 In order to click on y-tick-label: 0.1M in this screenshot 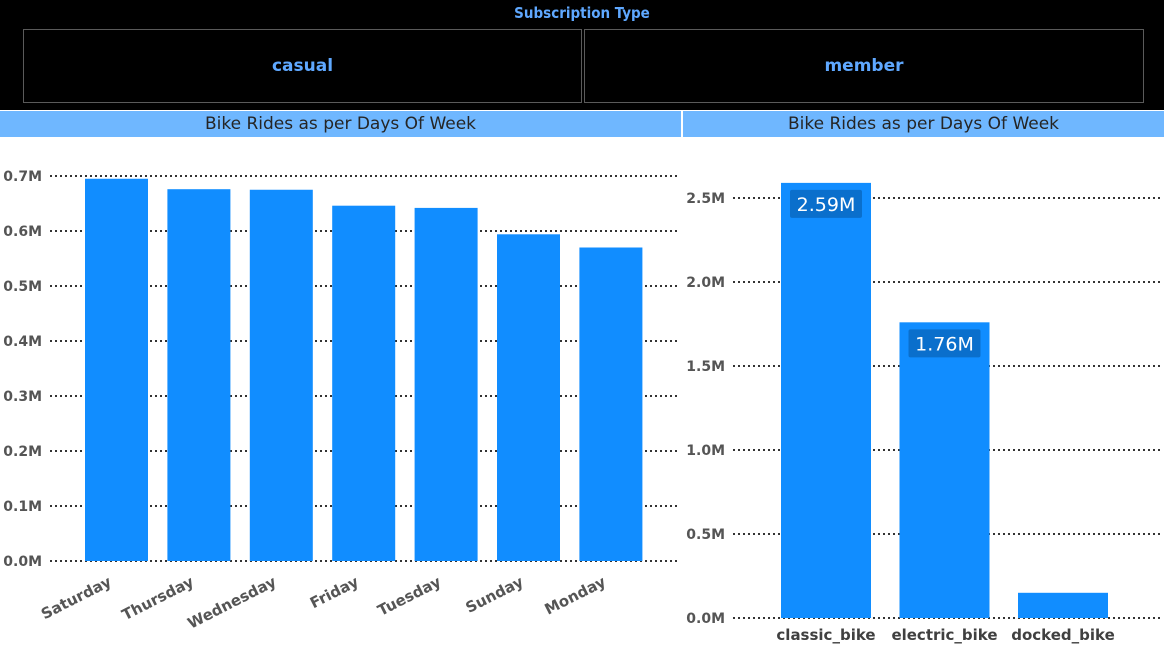, I will do `click(22, 507)`.